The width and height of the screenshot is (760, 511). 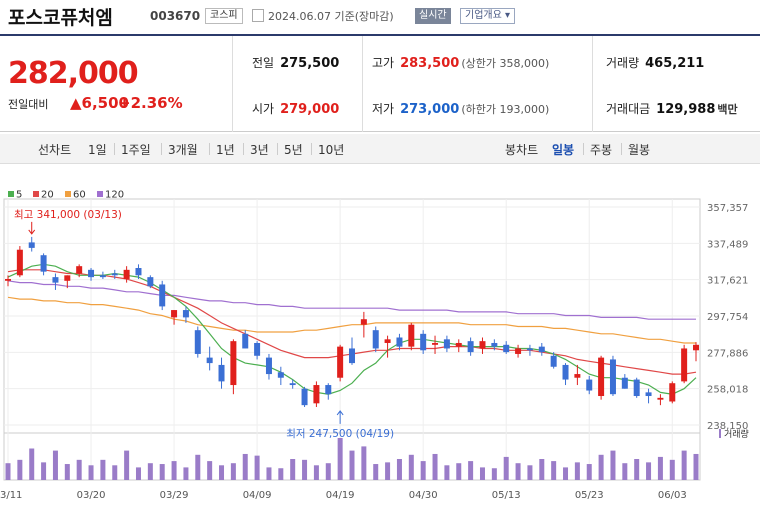 What do you see at coordinates (623, 63) in the screenshot?
I see `volume-label: 거래량` at bounding box center [623, 63].